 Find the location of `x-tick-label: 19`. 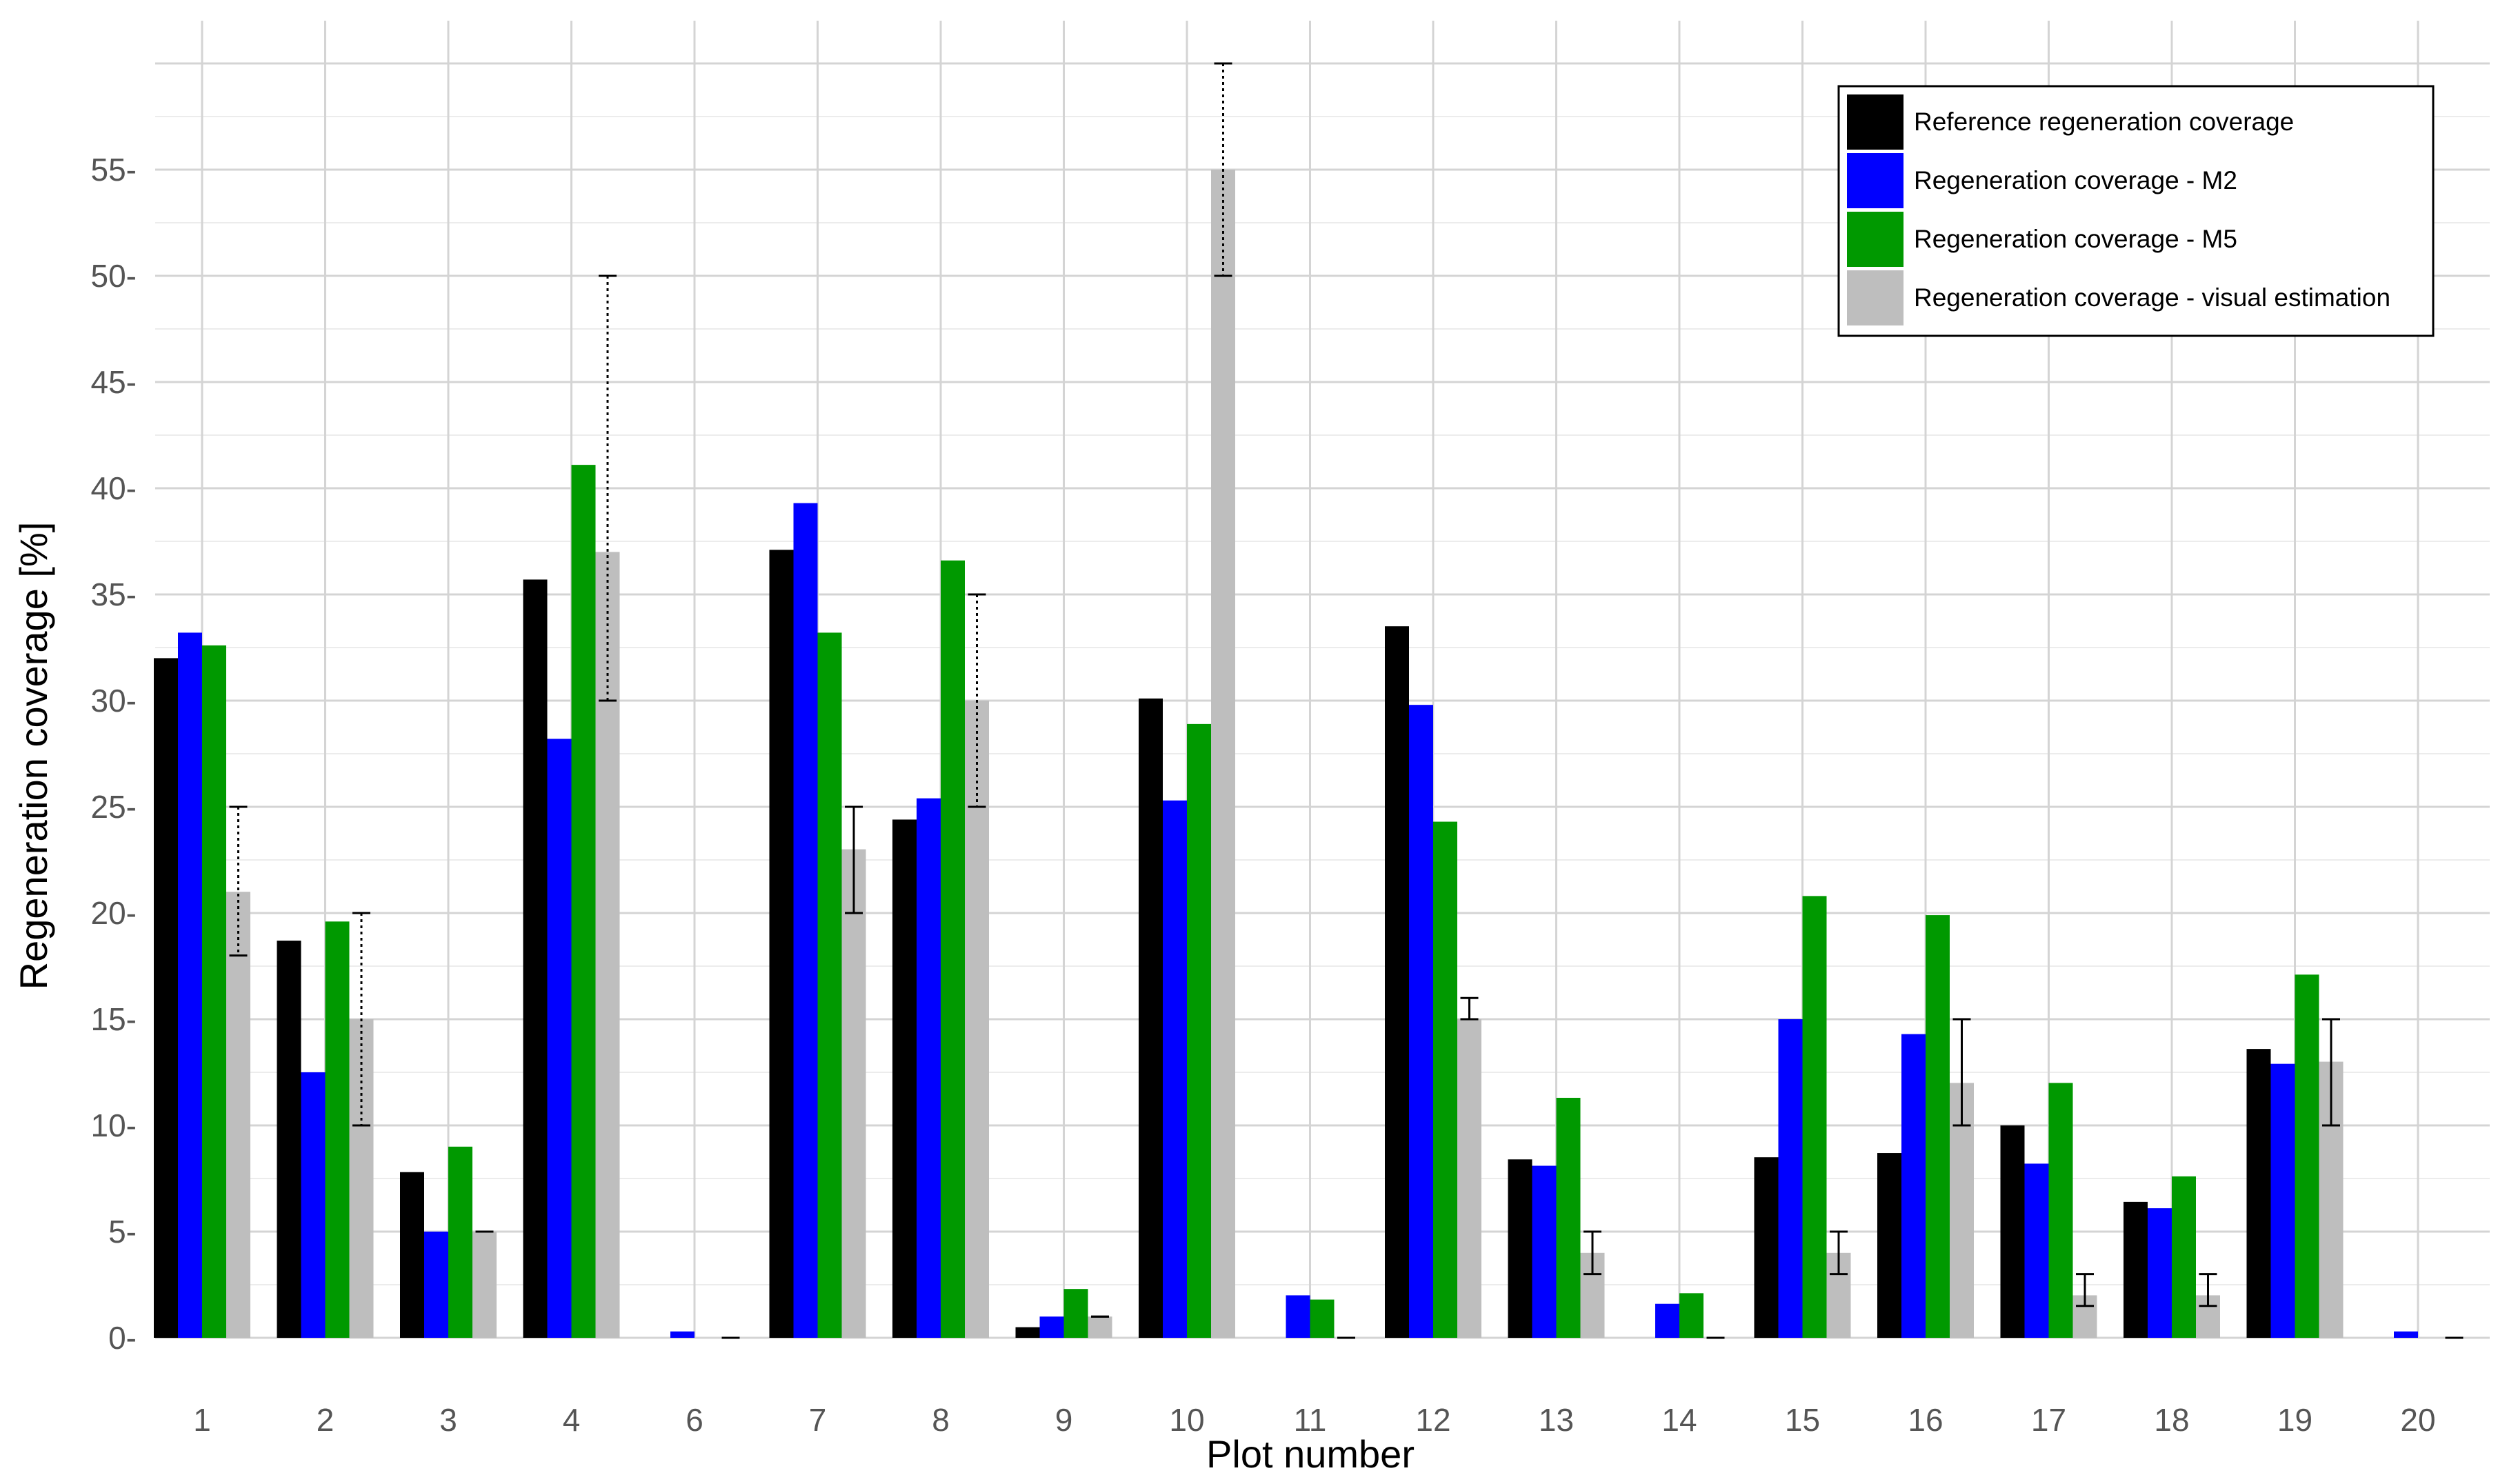

x-tick-label: 19 is located at coordinates (2295, 1420).